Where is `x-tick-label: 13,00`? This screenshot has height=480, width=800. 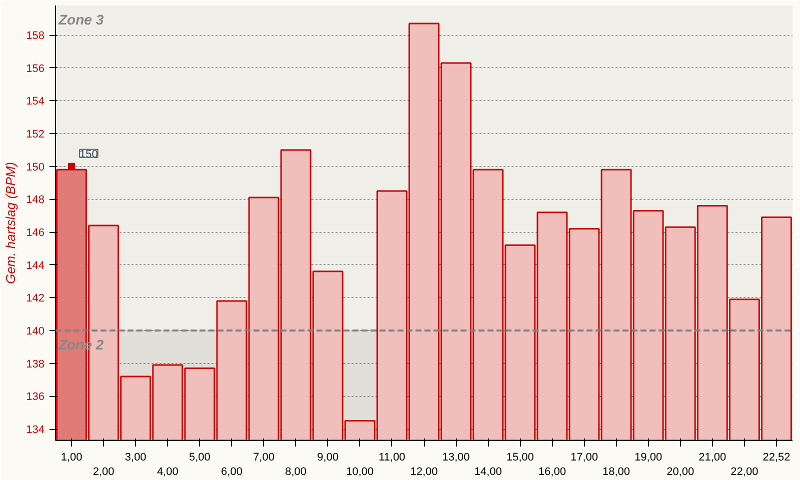 x-tick-label: 13,00 is located at coordinates (456, 458).